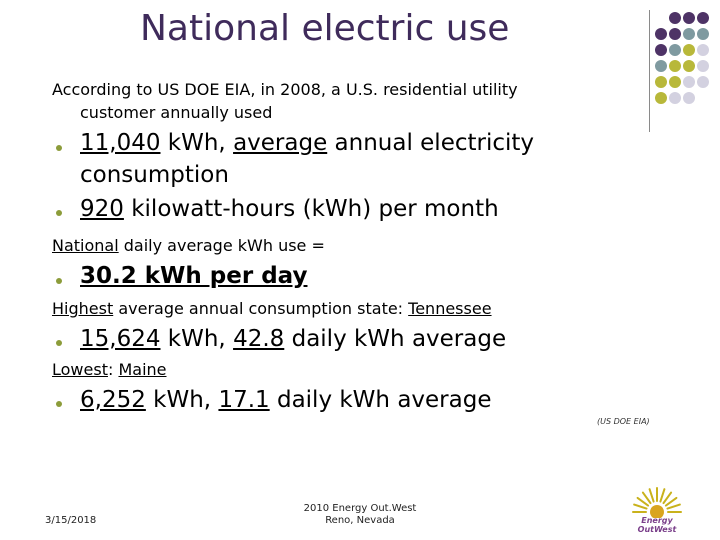 The width and height of the screenshot is (720, 540). I want to click on bullet-annual-usage: 11,040 kWh, average annual electricity, so click(307, 143).